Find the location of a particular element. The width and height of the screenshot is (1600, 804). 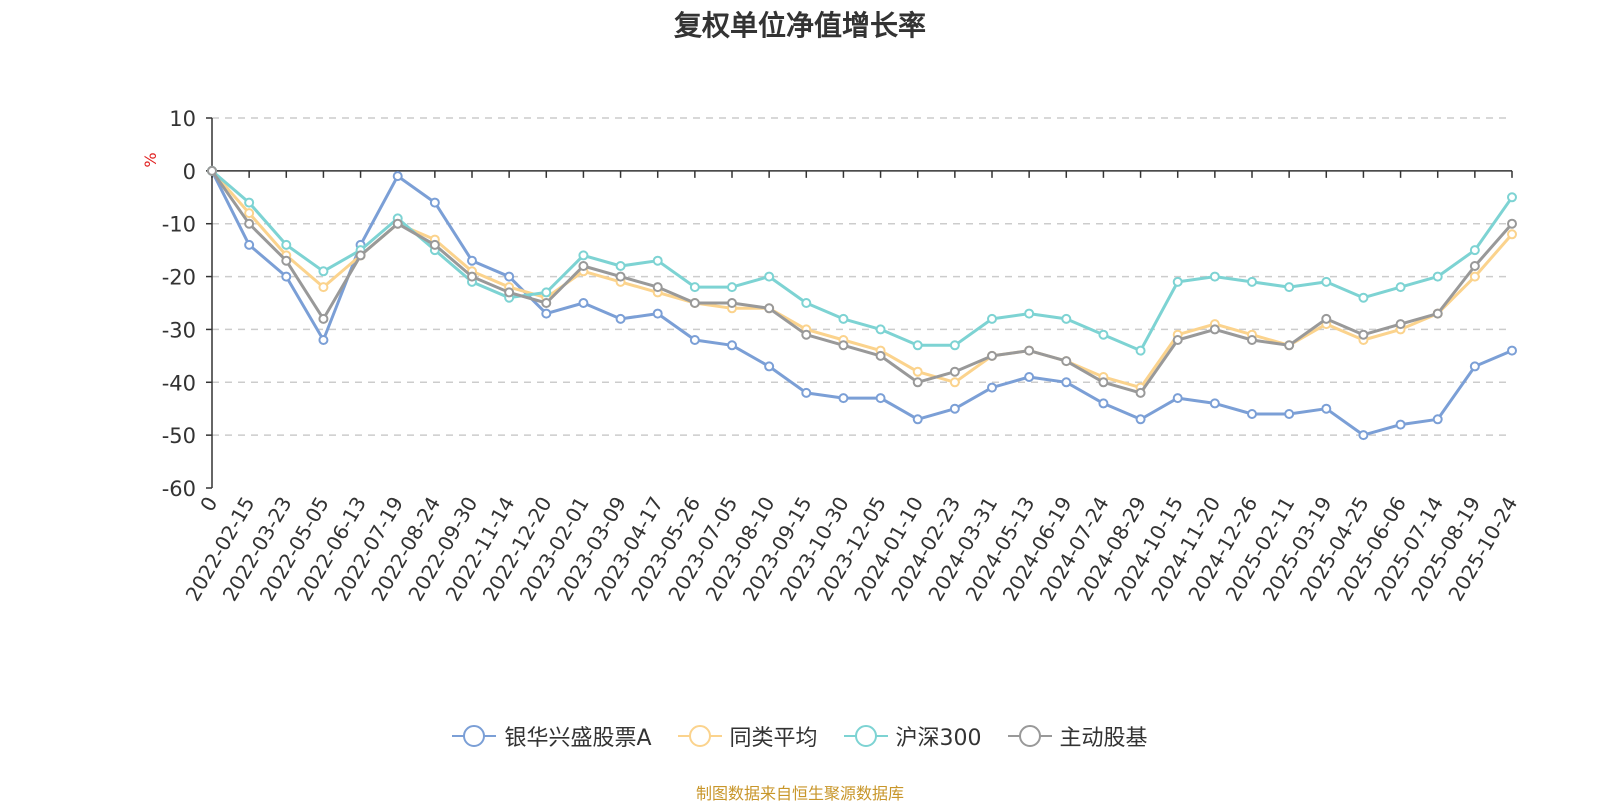

y-tick-label: -10 is located at coordinates (179, 225).